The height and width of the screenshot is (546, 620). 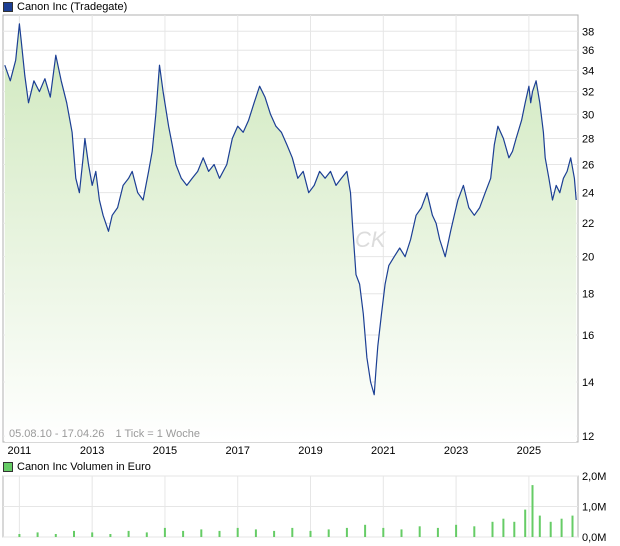 I want to click on y-tick-label: 12, so click(x=588, y=437).